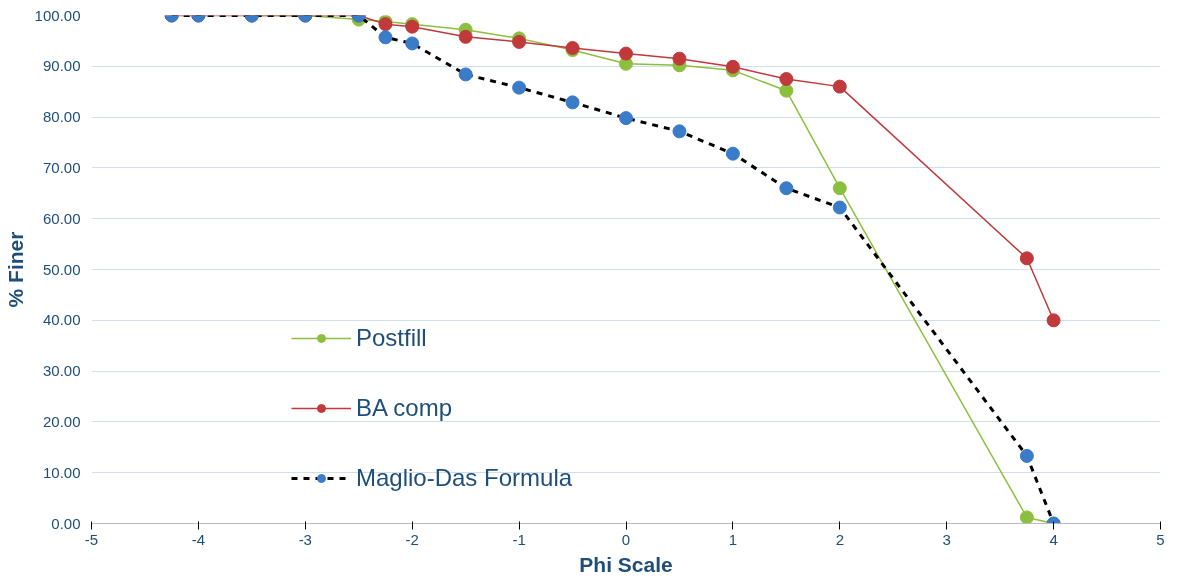 This screenshot has height=583, width=1186. I want to click on y-tick-label: 90.00, so click(61, 66).